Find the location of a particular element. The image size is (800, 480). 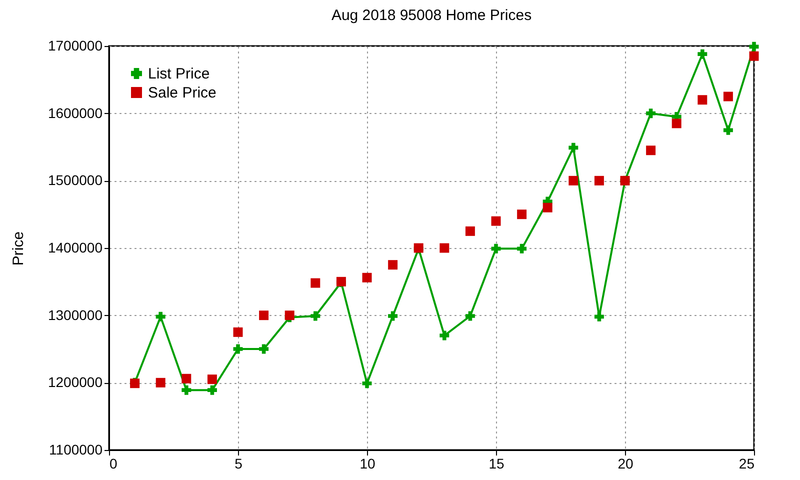

x-tick-label: 25 is located at coordinates (746, 464).